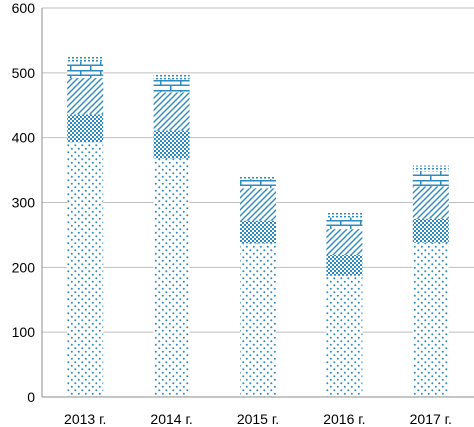  What do you see at coordinates (24, 138) in the screenshot?
I see `y-tick-label: 400` at bounding box center [24, 138].